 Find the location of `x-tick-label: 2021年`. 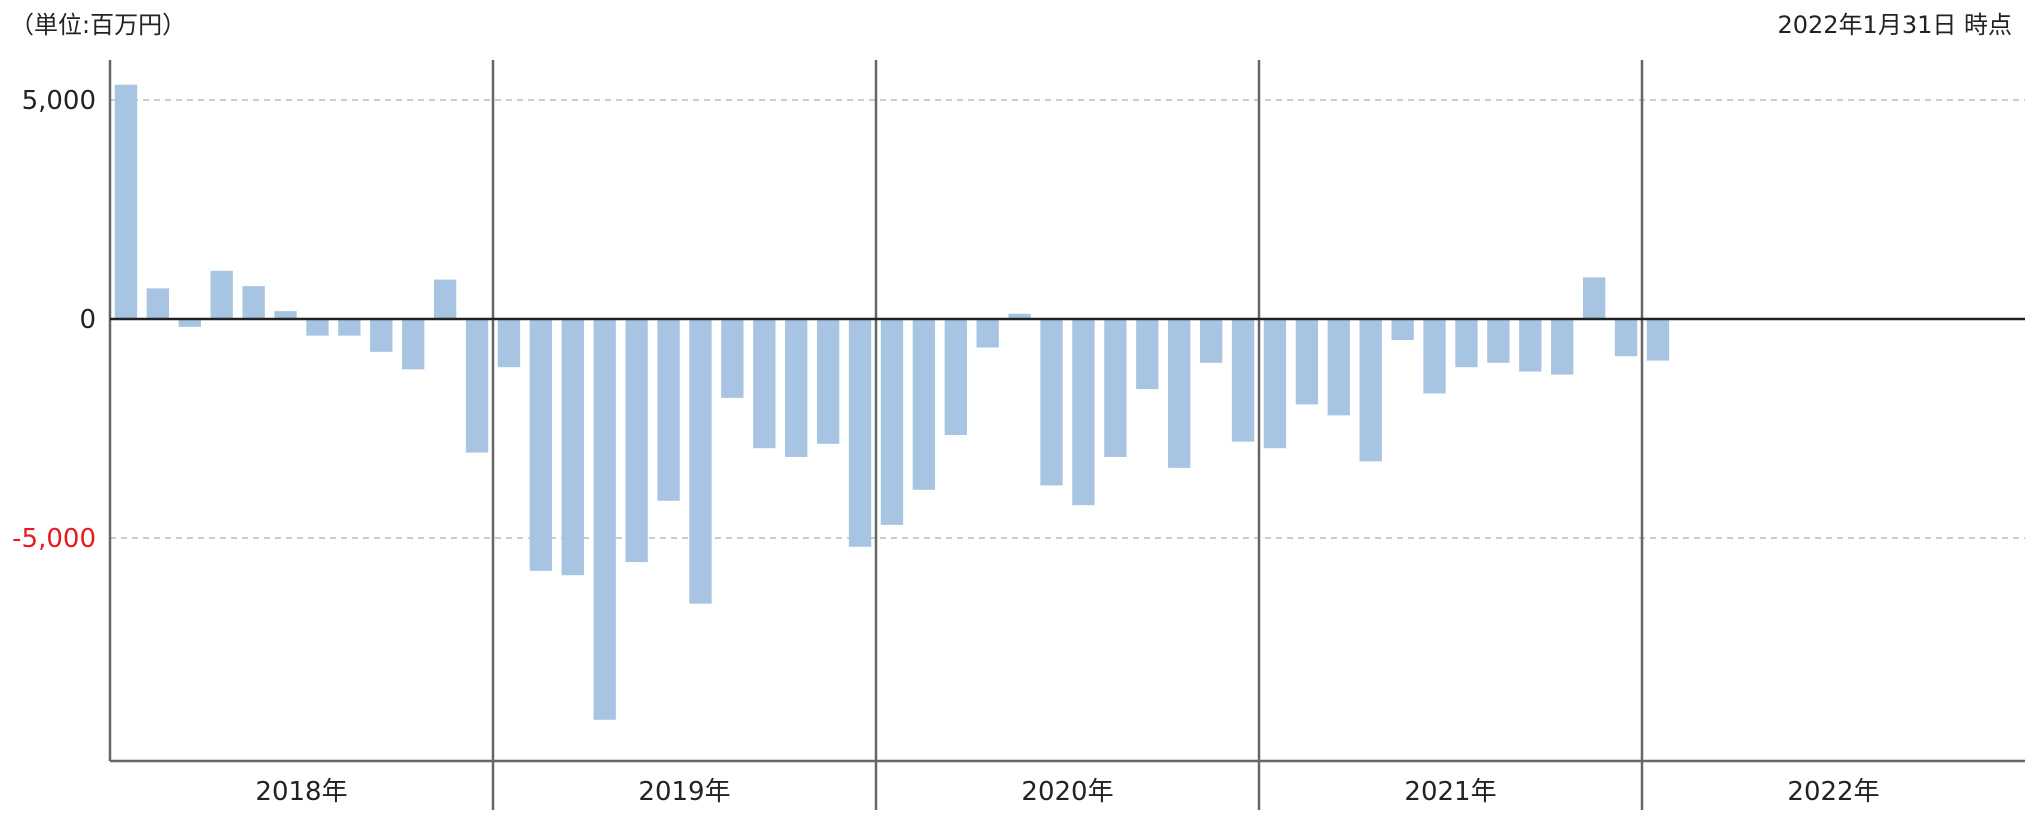

x-tick-label: 2021年 is located at coordinates (1450, 792).